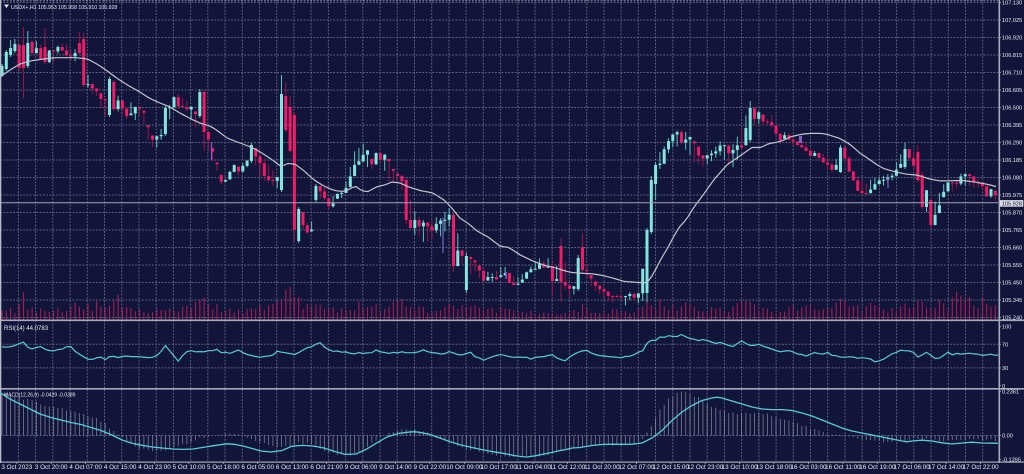  What do you see at coordinates (1006, 328) in the screenshot?
I see `svg-text: 100` at bounding box center [1006, 328].